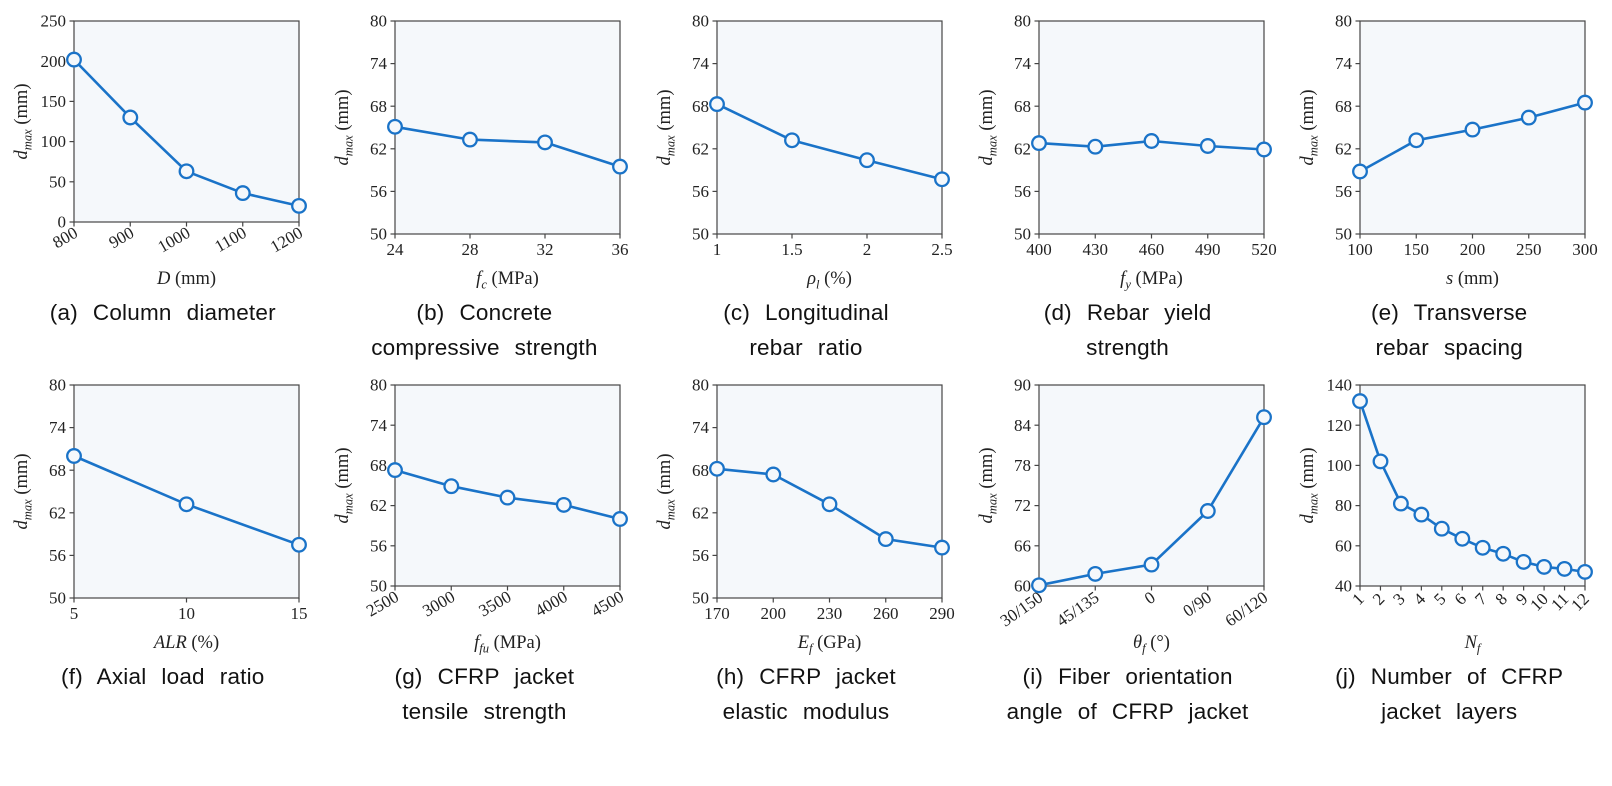 The width and height of the screenshot is (1612, 786). Describe the element at coordinates (717, 613) in the screenshot. I see `svg-text: 170` at that location.